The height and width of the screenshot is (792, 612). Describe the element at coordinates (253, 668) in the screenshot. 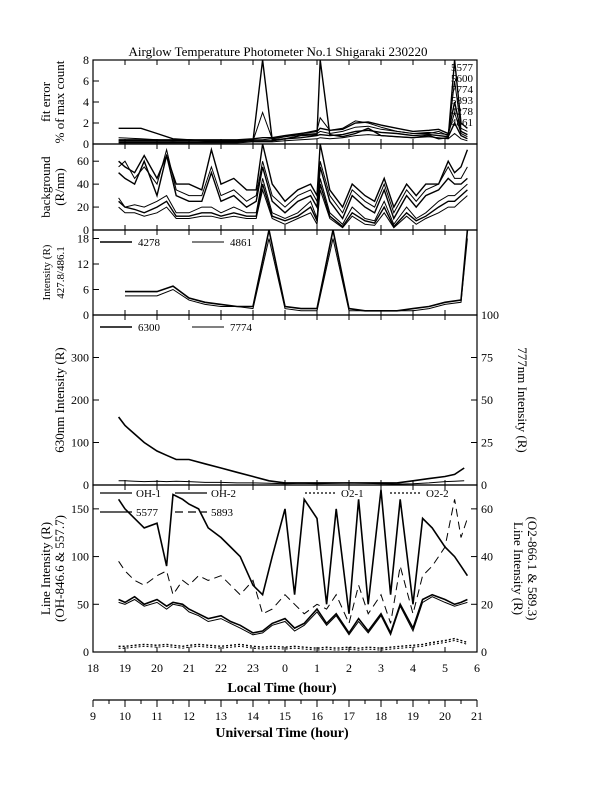

I see `local-time-tick-label: 23` at that location.